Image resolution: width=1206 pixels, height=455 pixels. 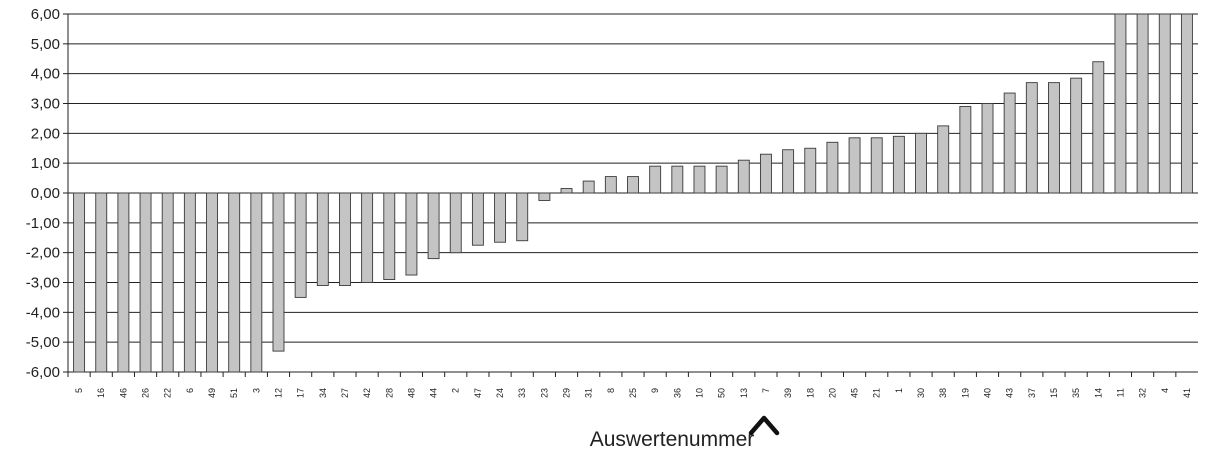 What do you see at coordinates (411, 393) in the screenshot?
I see `x-tick-label: 48` at bounding box center [411, 393].